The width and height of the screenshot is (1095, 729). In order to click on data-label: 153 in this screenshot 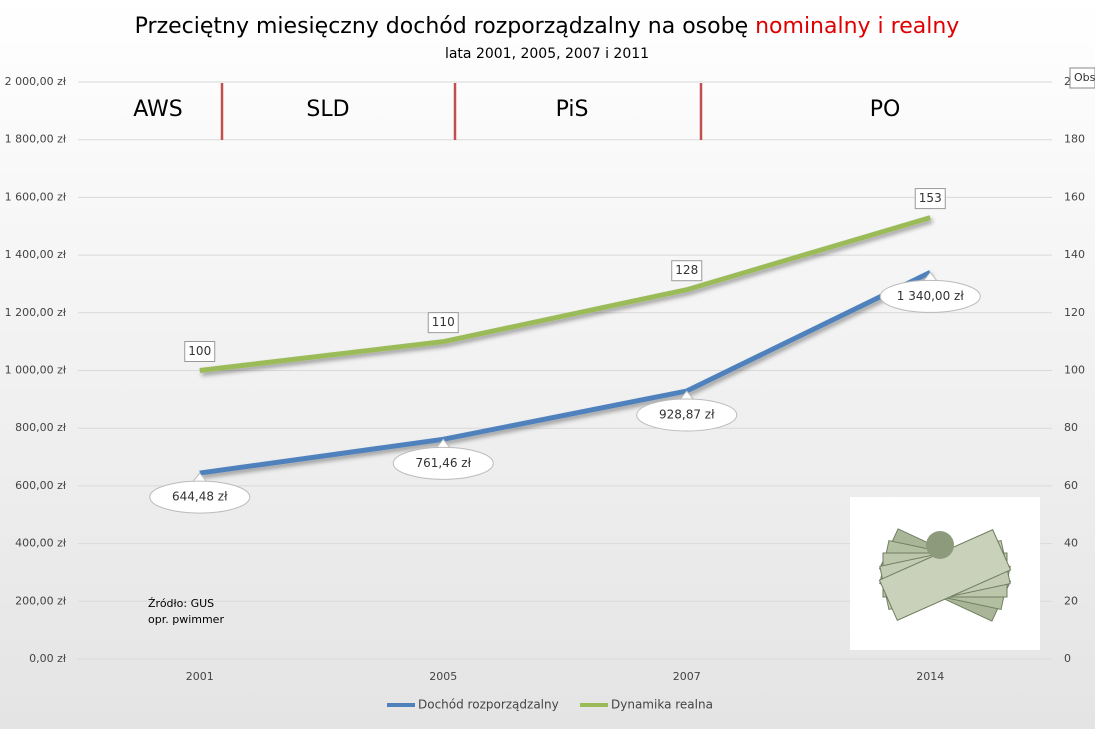, I will do `click(930, 198)`.